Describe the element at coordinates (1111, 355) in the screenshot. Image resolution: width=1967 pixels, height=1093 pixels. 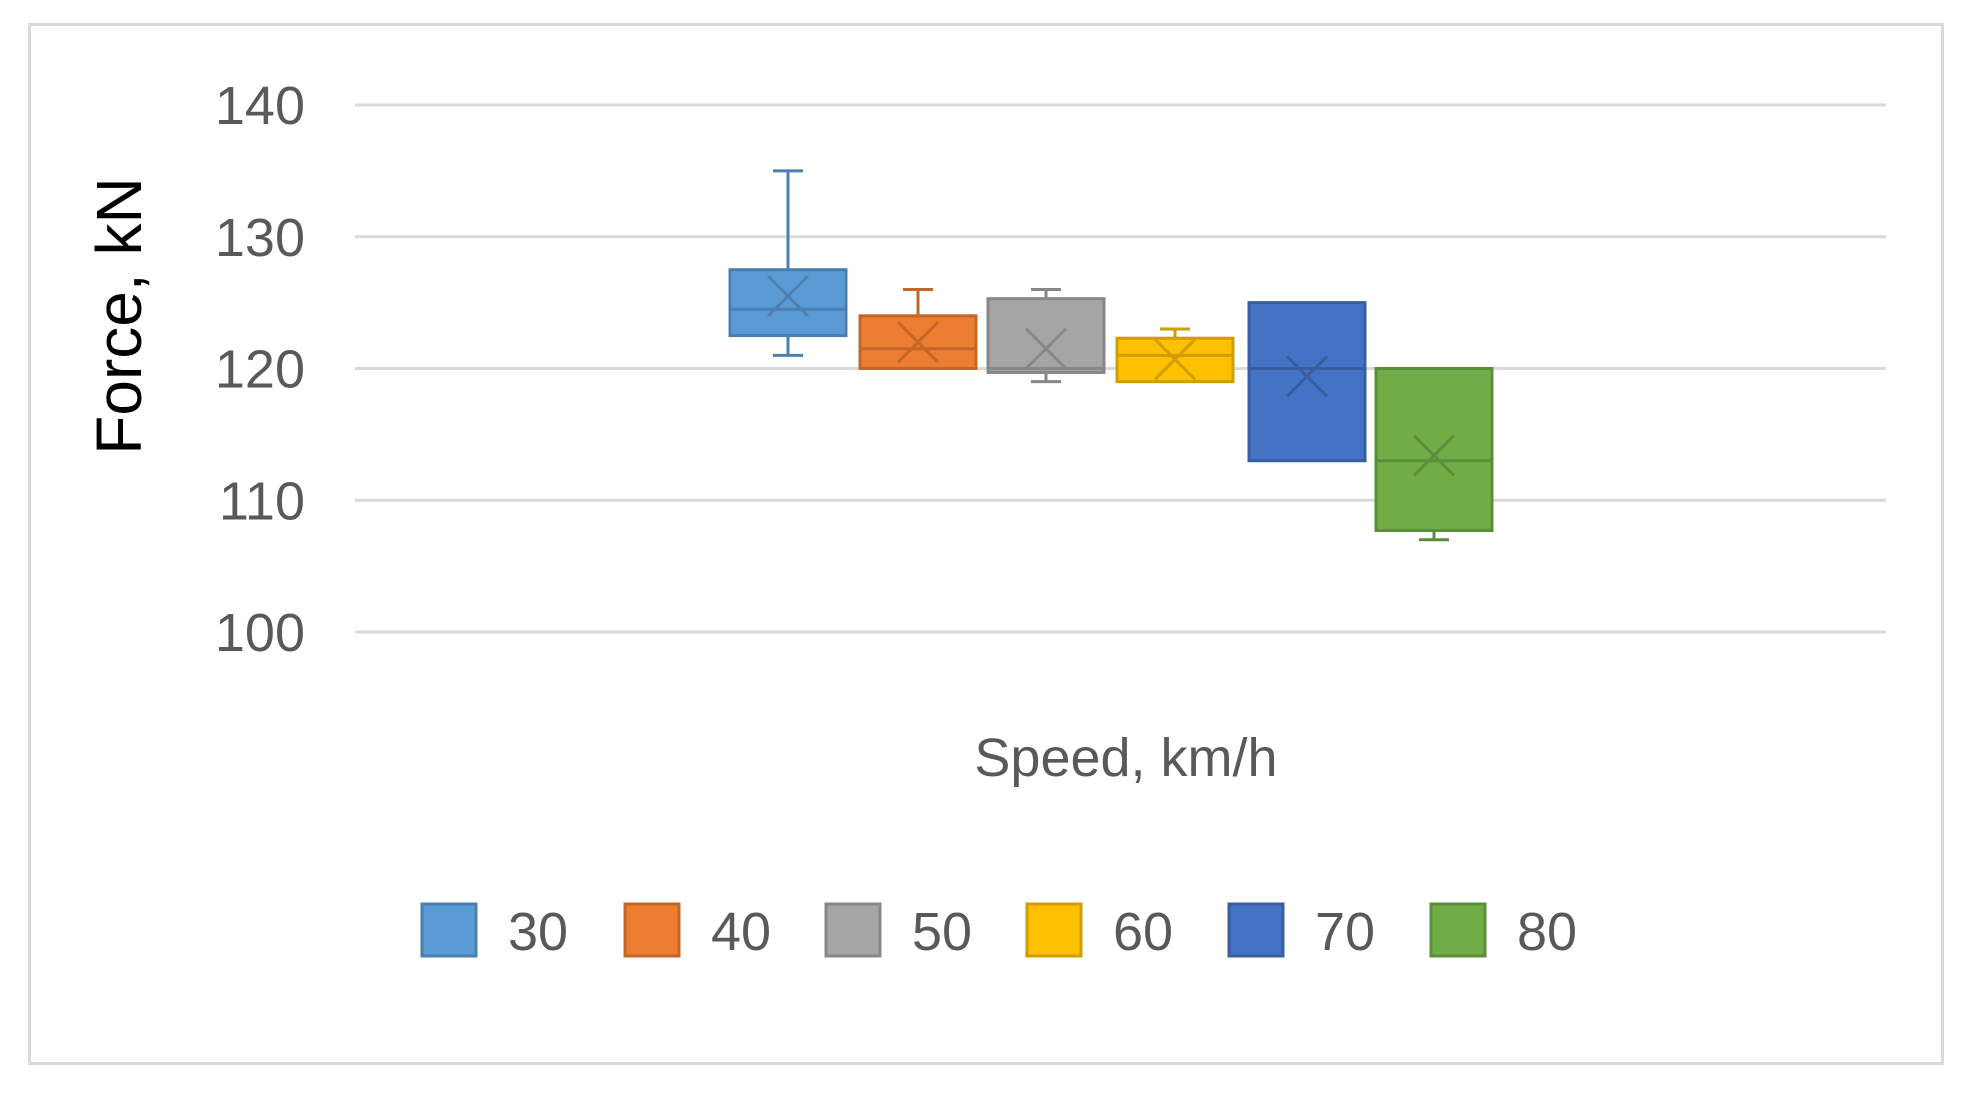
I see `boxes` at that location.